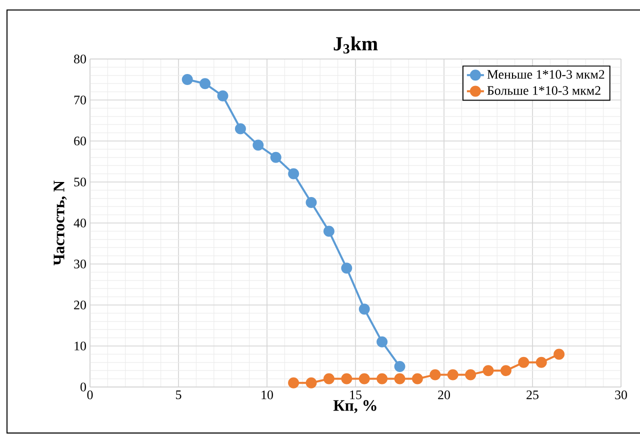  I want to click on y-tick-label: 30, so click(80, 264).